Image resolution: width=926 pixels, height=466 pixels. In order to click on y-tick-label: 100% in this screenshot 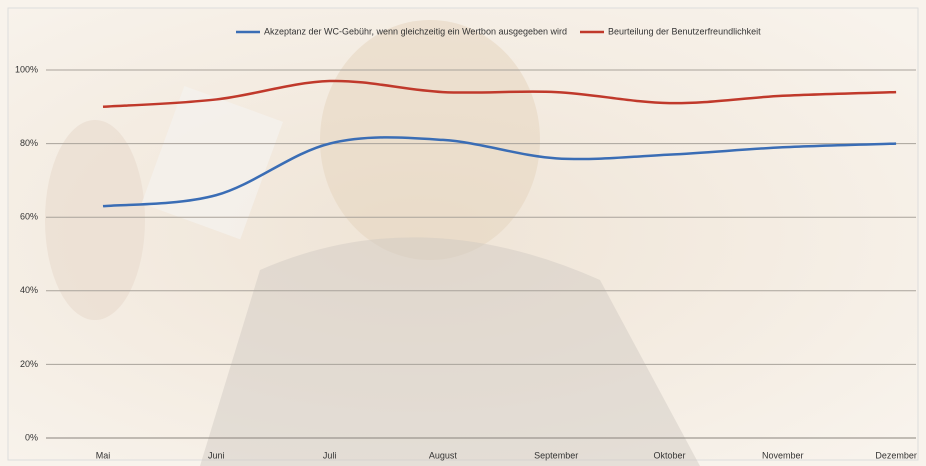, I will do `click(26, 69)`.